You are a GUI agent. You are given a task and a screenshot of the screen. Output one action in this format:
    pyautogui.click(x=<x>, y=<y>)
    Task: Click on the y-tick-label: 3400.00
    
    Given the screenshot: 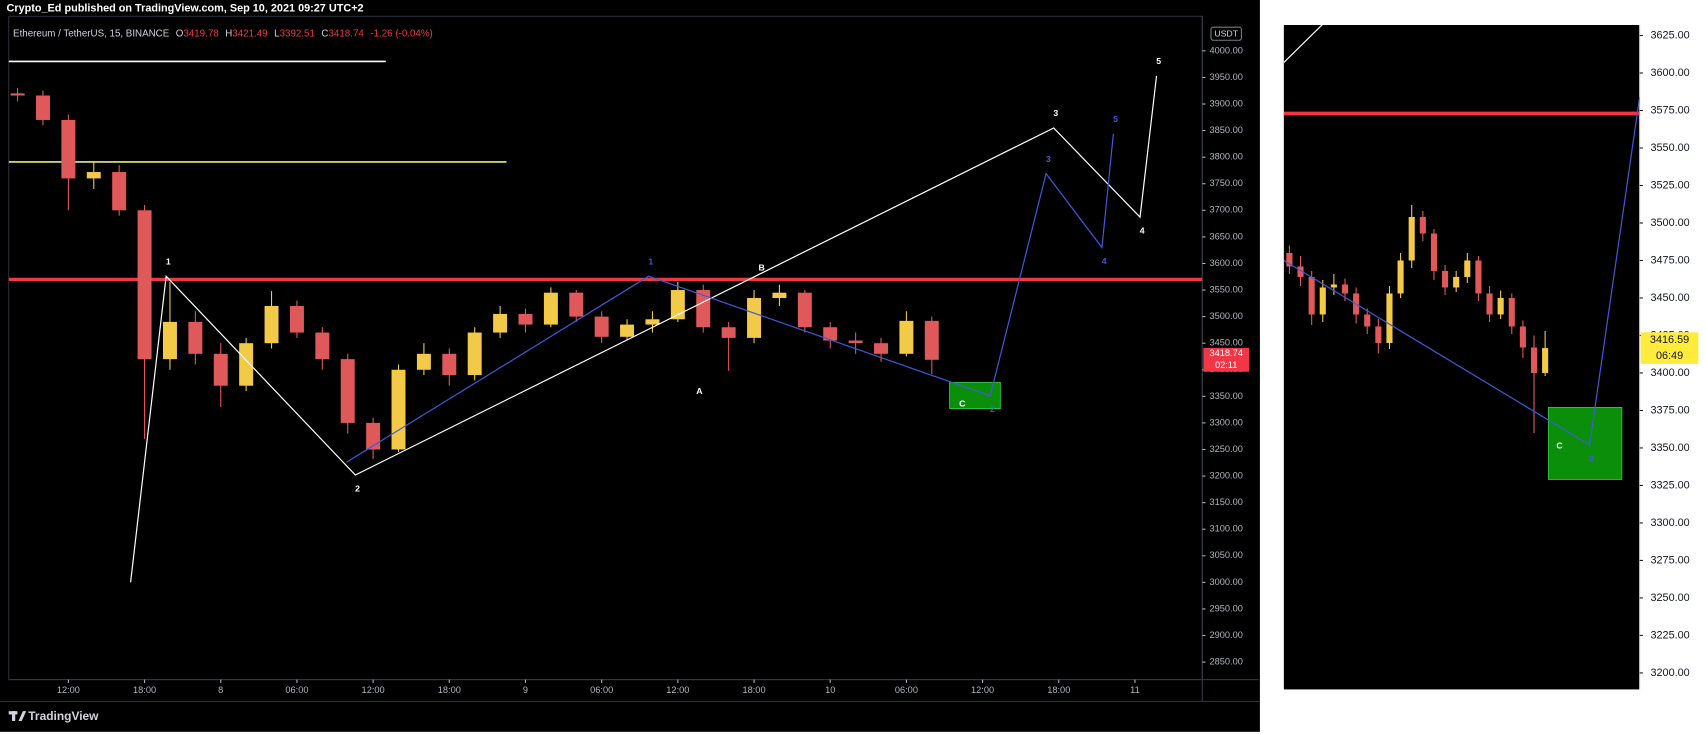 What is the action you would take?
    pyautogui.click(x=1669, y=373)
    